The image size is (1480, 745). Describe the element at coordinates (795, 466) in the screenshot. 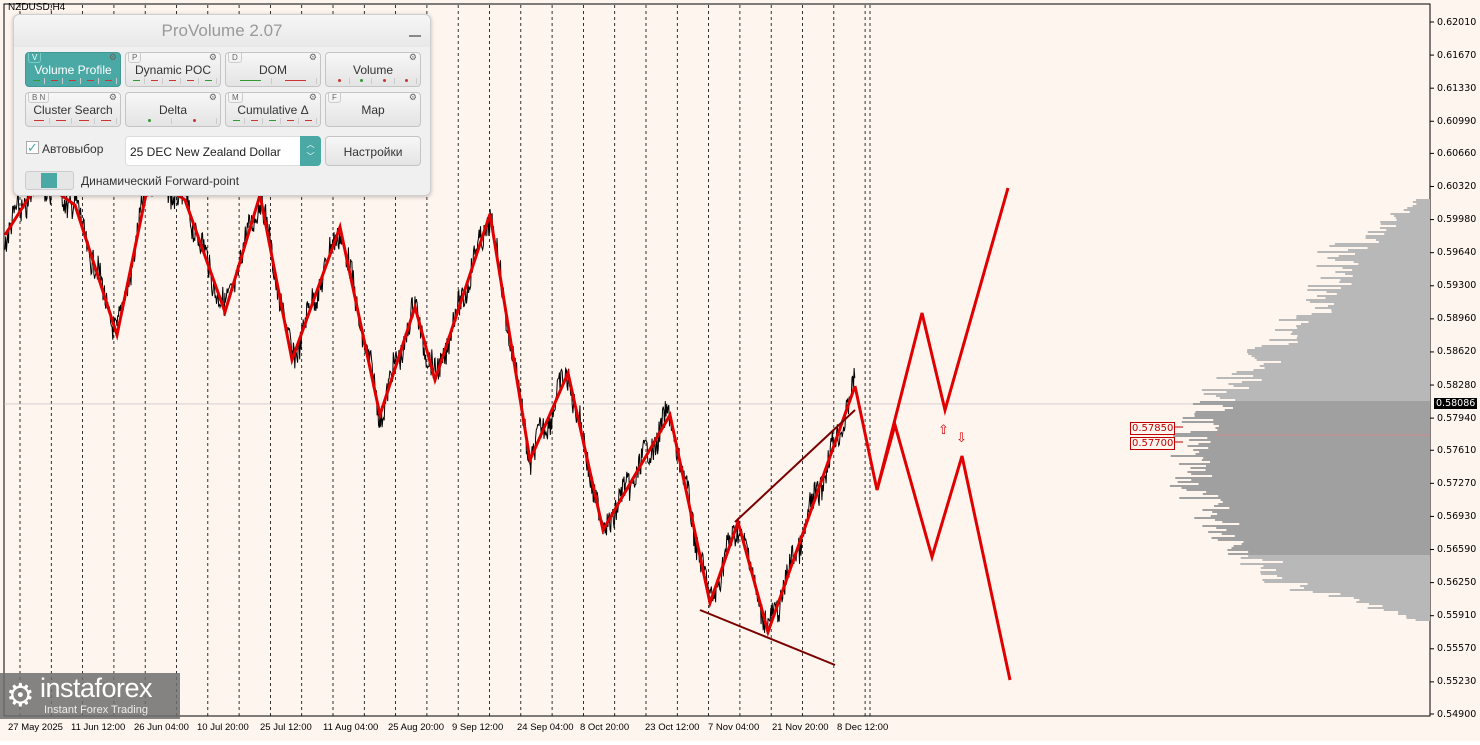

I see `trend-line-upper` at that location.